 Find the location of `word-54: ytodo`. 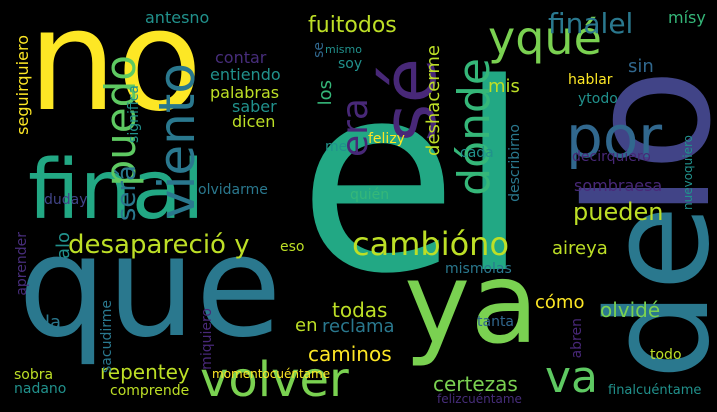

word-54: ytodo is located at coordinates (598, 99).